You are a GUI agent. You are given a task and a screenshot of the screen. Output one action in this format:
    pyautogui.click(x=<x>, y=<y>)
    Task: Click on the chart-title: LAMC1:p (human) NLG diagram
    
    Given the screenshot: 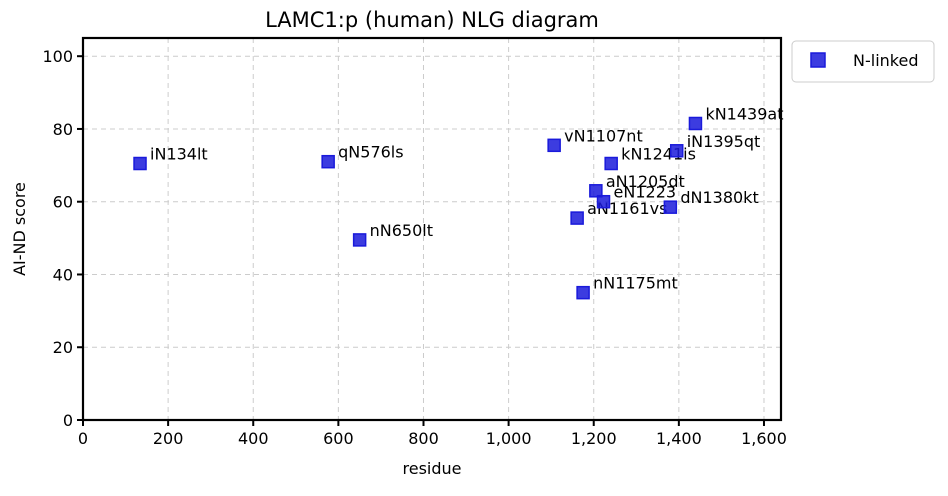 What is the action you would take?
    pyautogui.click(x=432, y=20)
    